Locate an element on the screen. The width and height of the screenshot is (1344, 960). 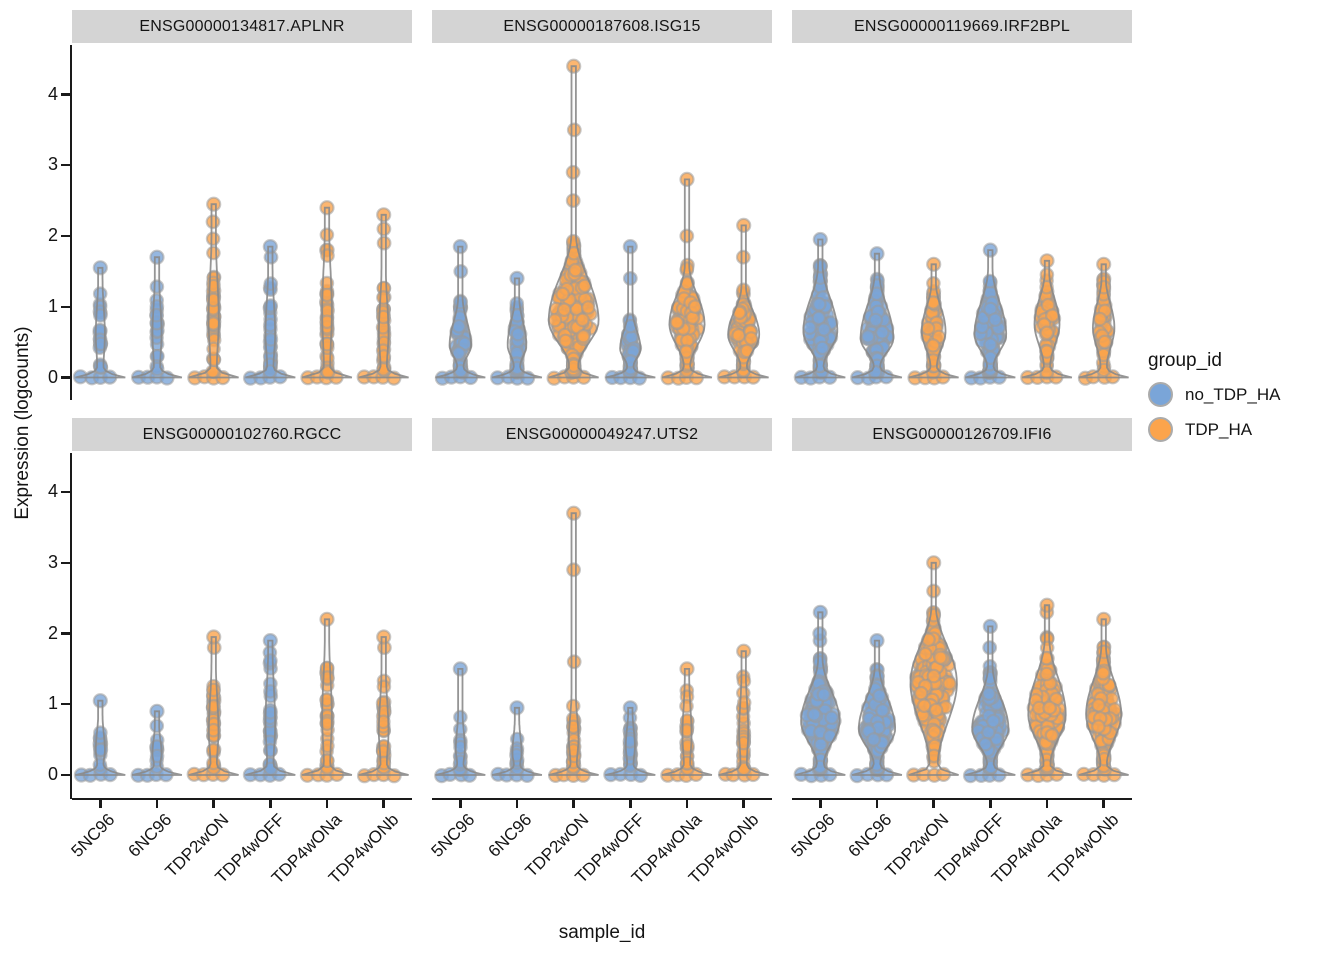
x-tick-label: 5NC96 is located at coordinates (93, 835).